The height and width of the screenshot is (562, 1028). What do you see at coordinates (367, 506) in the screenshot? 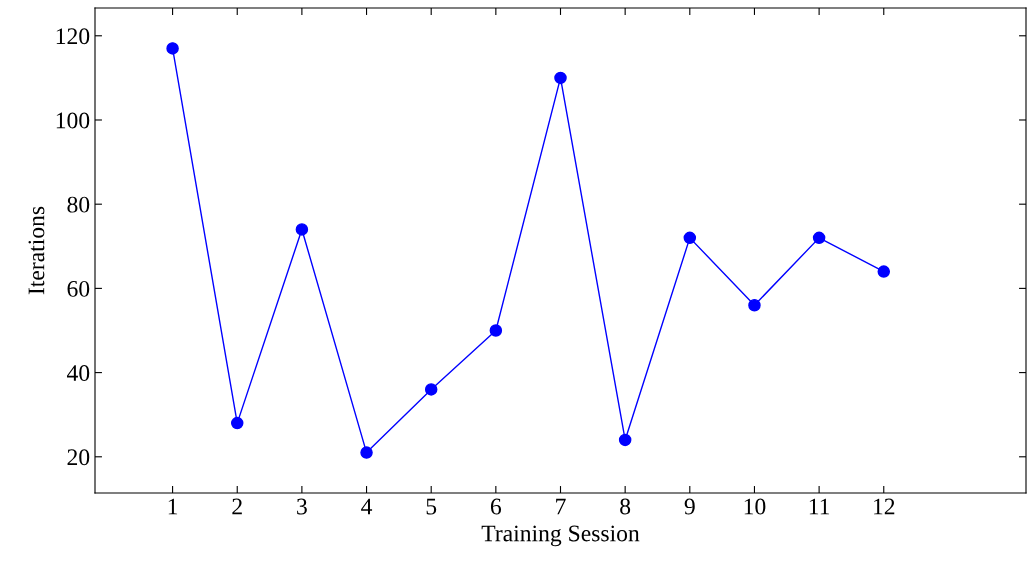
I see `x-tick-label: 4` at bounding box center [367, 506].